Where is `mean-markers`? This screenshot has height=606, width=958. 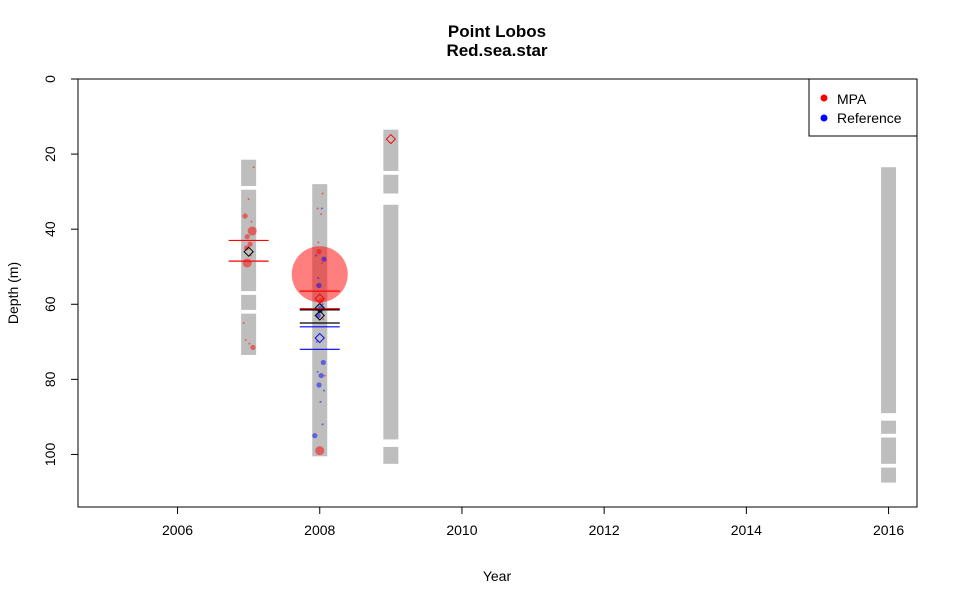
mean-markers is located at coordinates (312, 241).